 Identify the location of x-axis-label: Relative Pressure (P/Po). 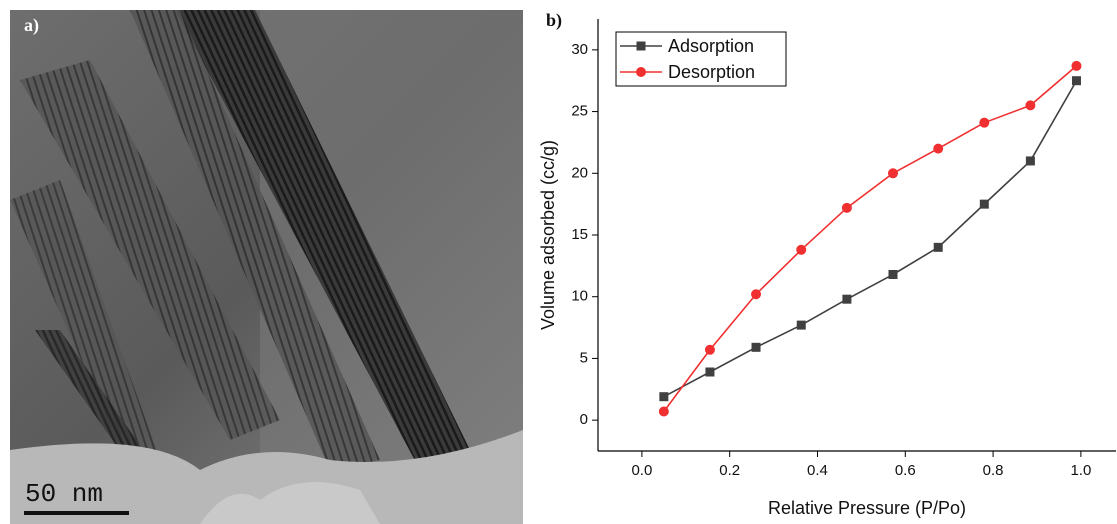
(867, 508).